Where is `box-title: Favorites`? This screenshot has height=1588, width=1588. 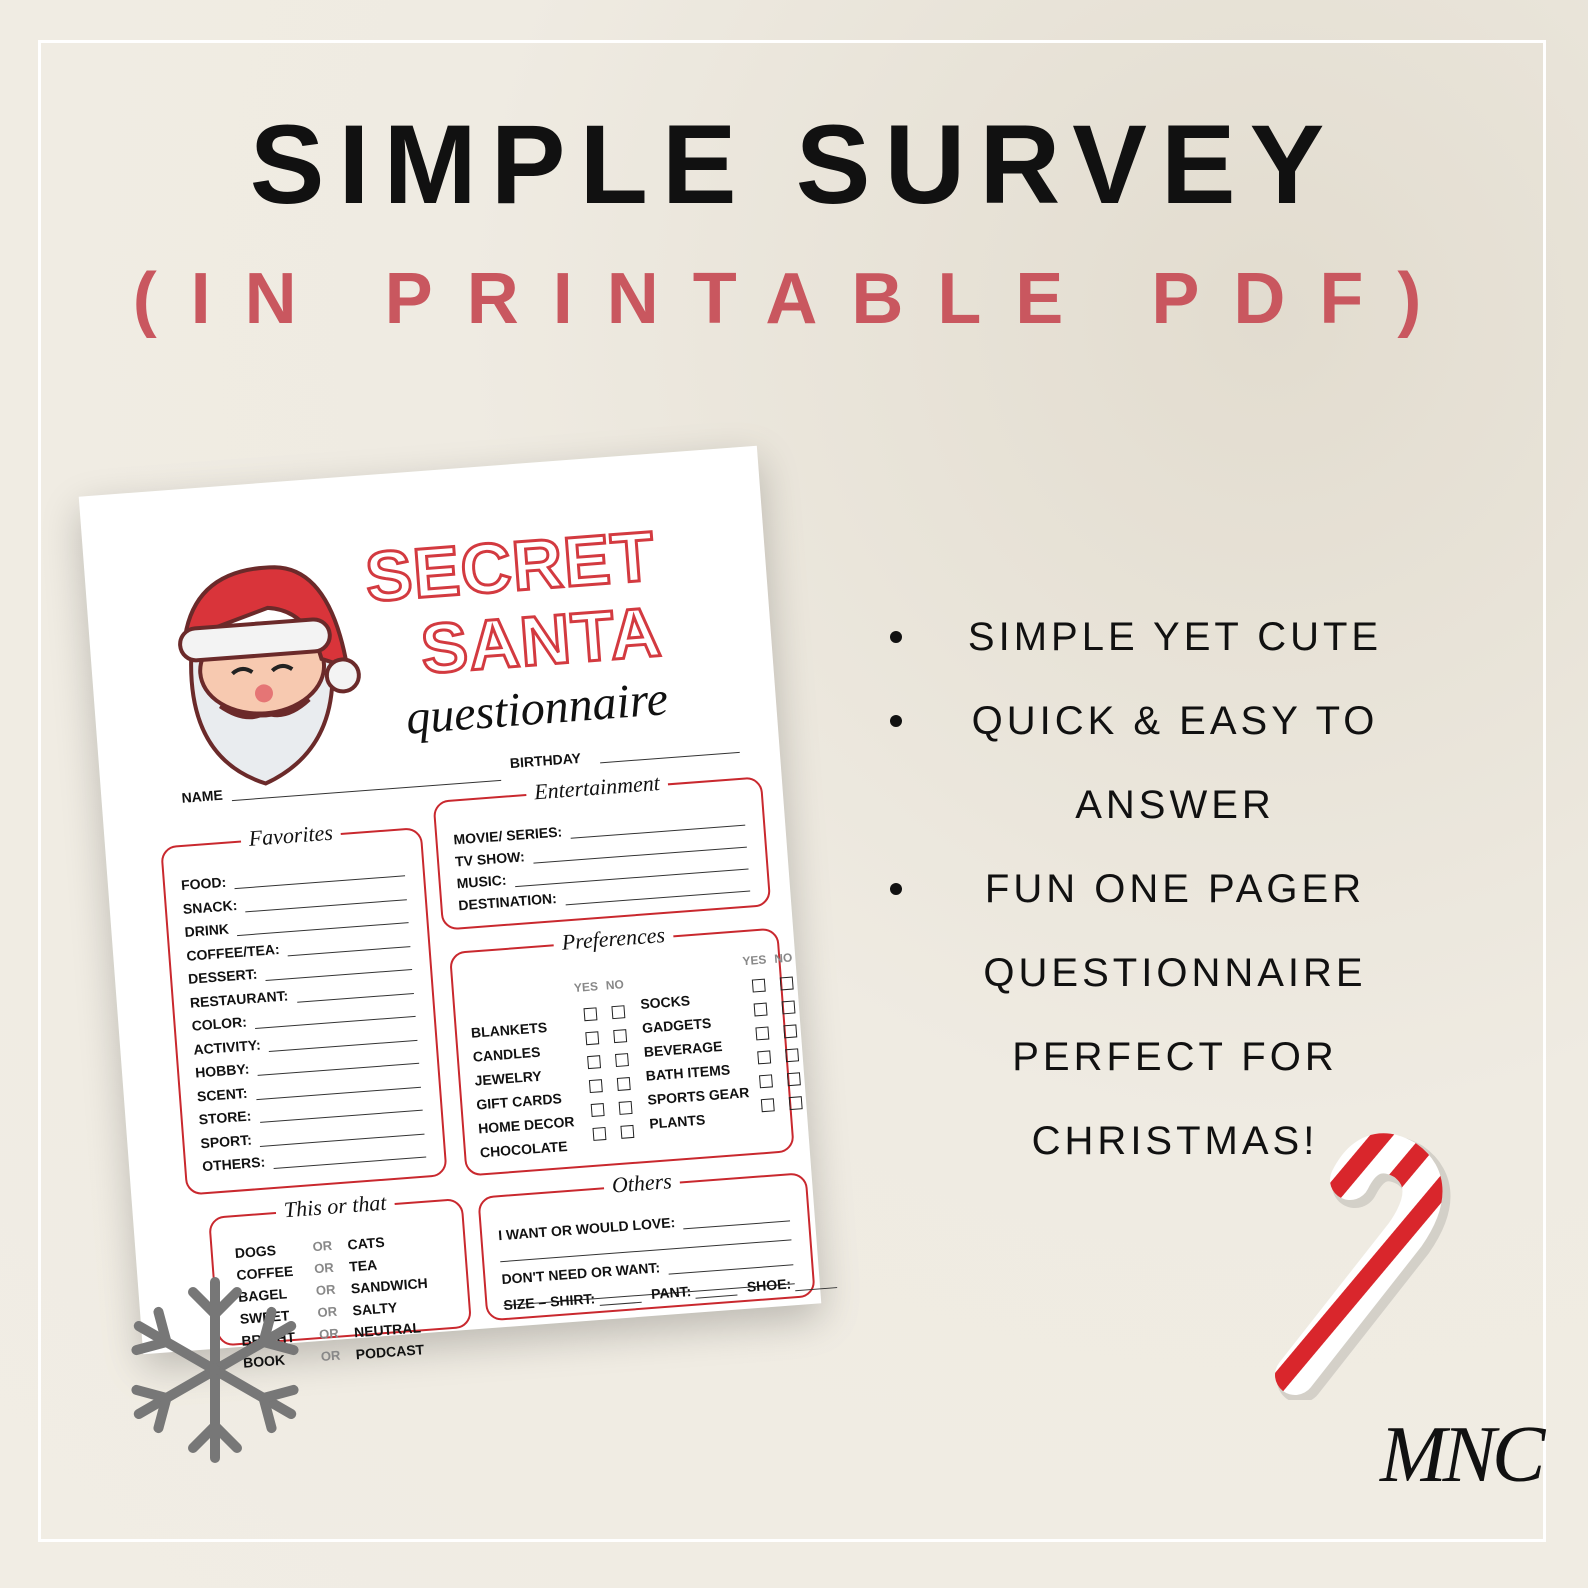 box-title: Favorites is located at coordinates (290, 835).